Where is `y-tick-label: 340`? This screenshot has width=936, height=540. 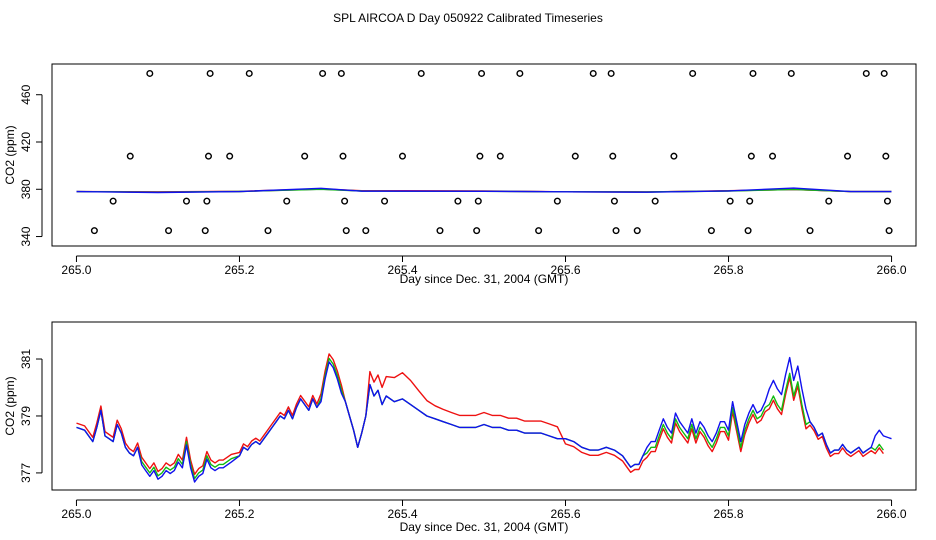
y-tick-label: 340 is located at coordinates (26, 236).